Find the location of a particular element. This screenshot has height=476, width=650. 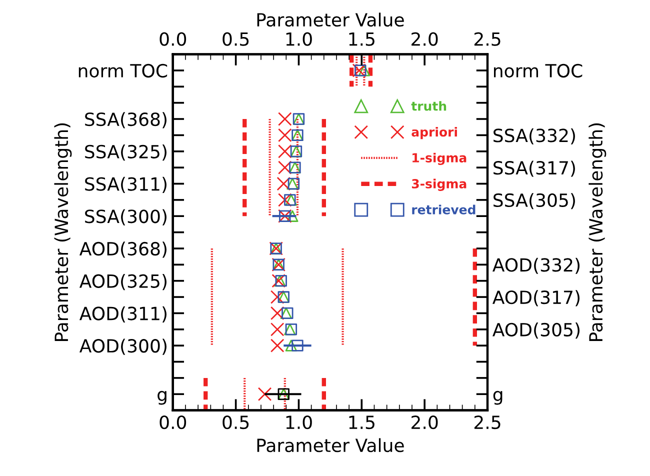

y-tick-label: SSA(311) is located at coordinates (125, 184).